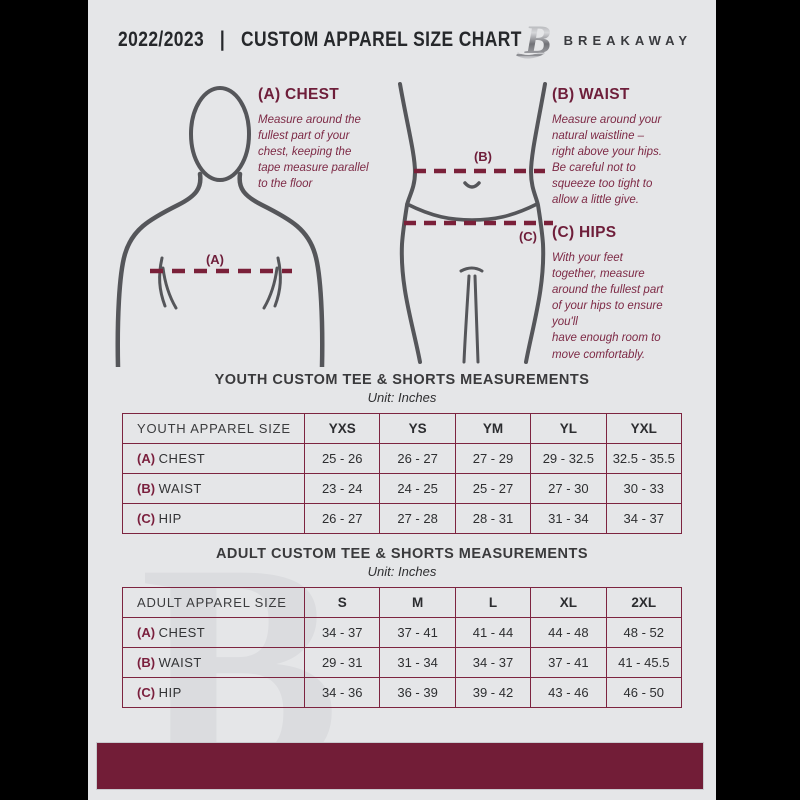  Describe the element at coordinates (591, 94) in the screenshot. I see `waist-heading: (B) WAIST` at that location.